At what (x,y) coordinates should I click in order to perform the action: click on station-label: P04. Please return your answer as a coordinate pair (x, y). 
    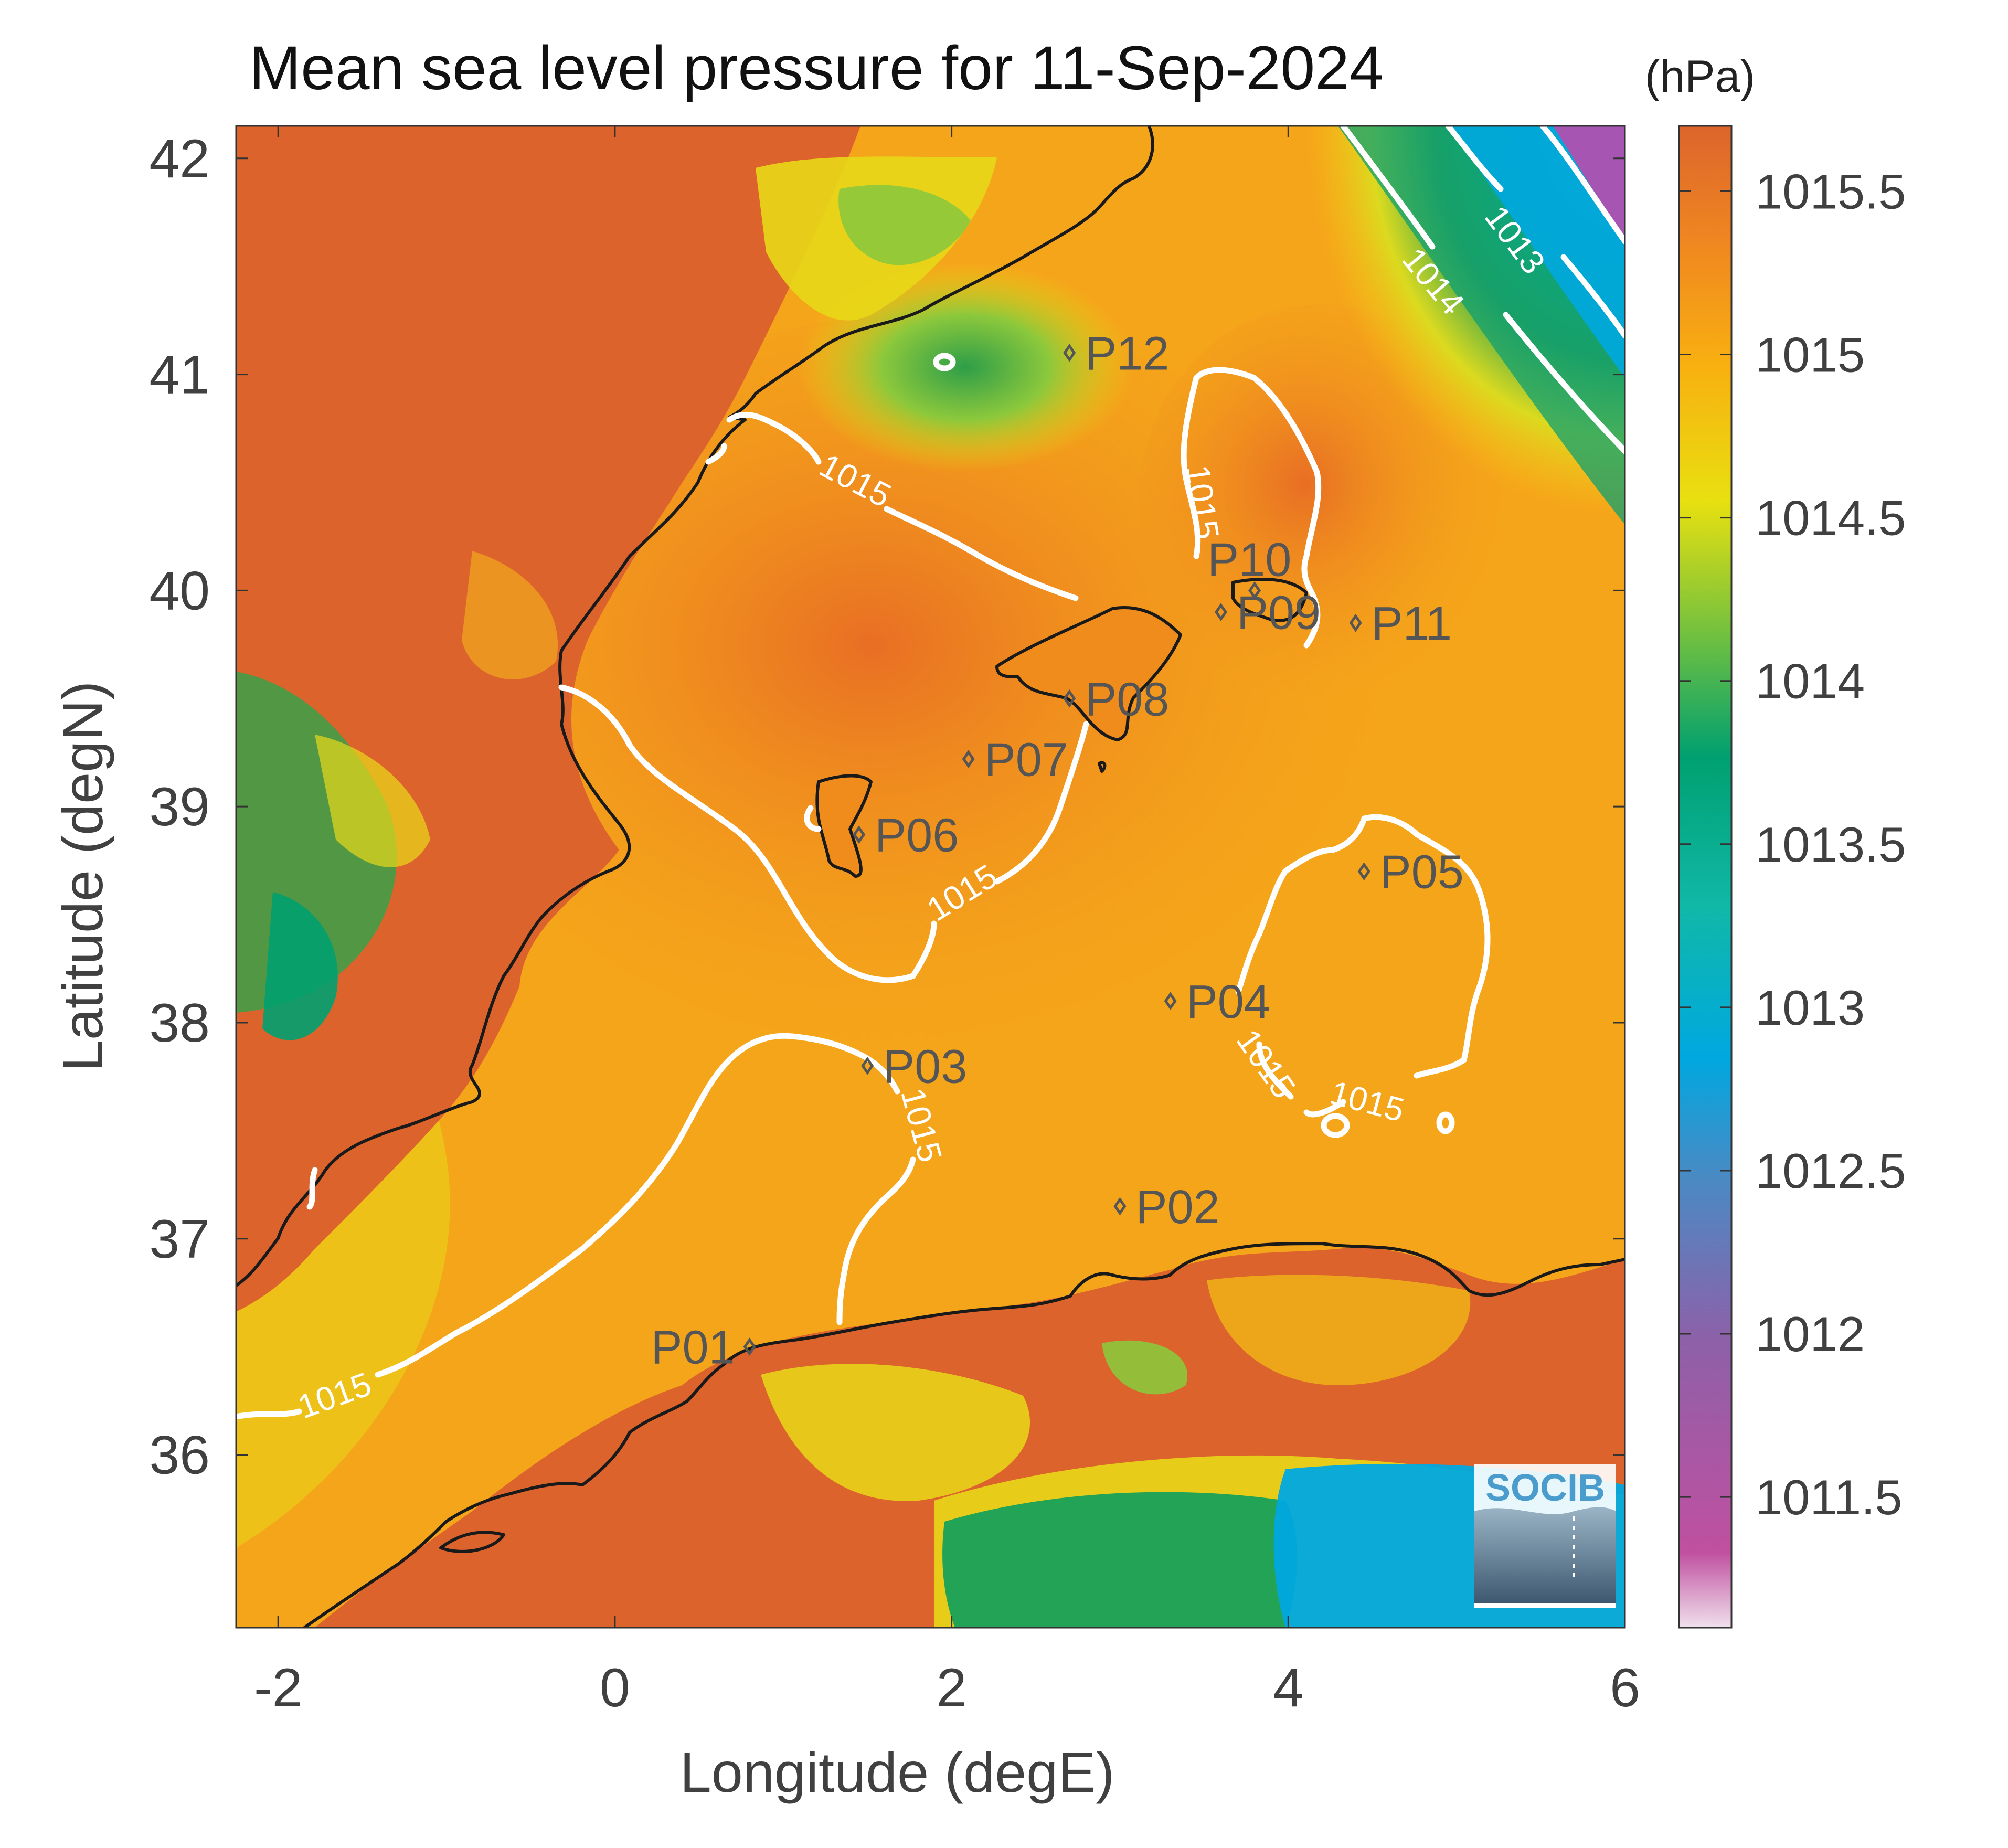
    Looking at the image, I should click on (1228, 1002).